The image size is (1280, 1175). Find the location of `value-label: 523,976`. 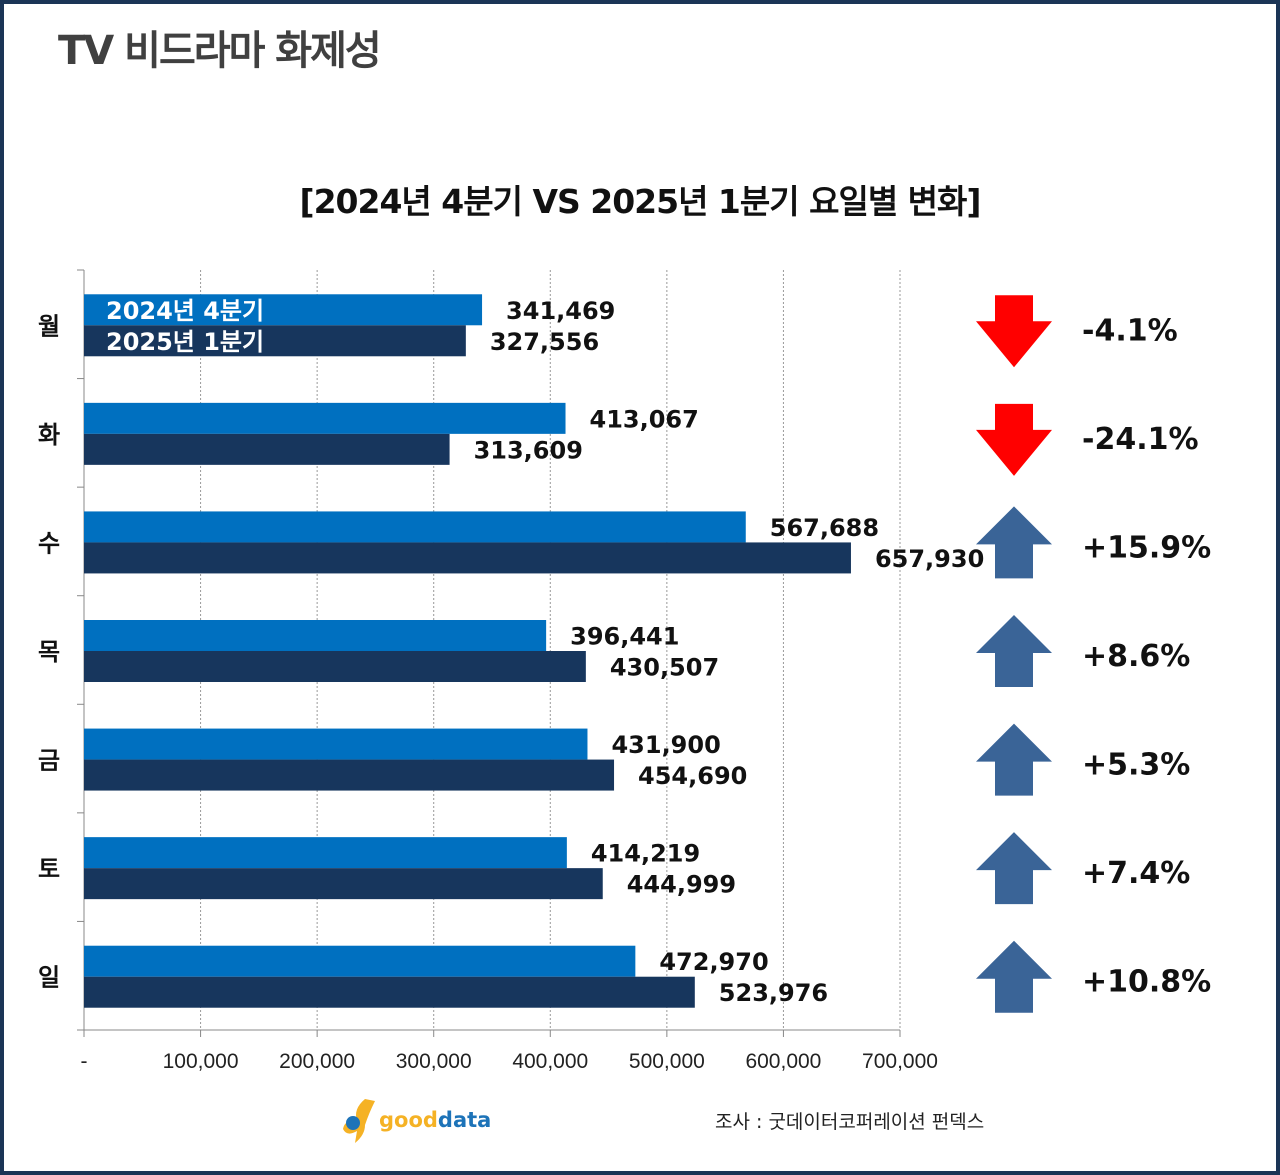

value-label: 523,976 is located at coordinates (773, 993).